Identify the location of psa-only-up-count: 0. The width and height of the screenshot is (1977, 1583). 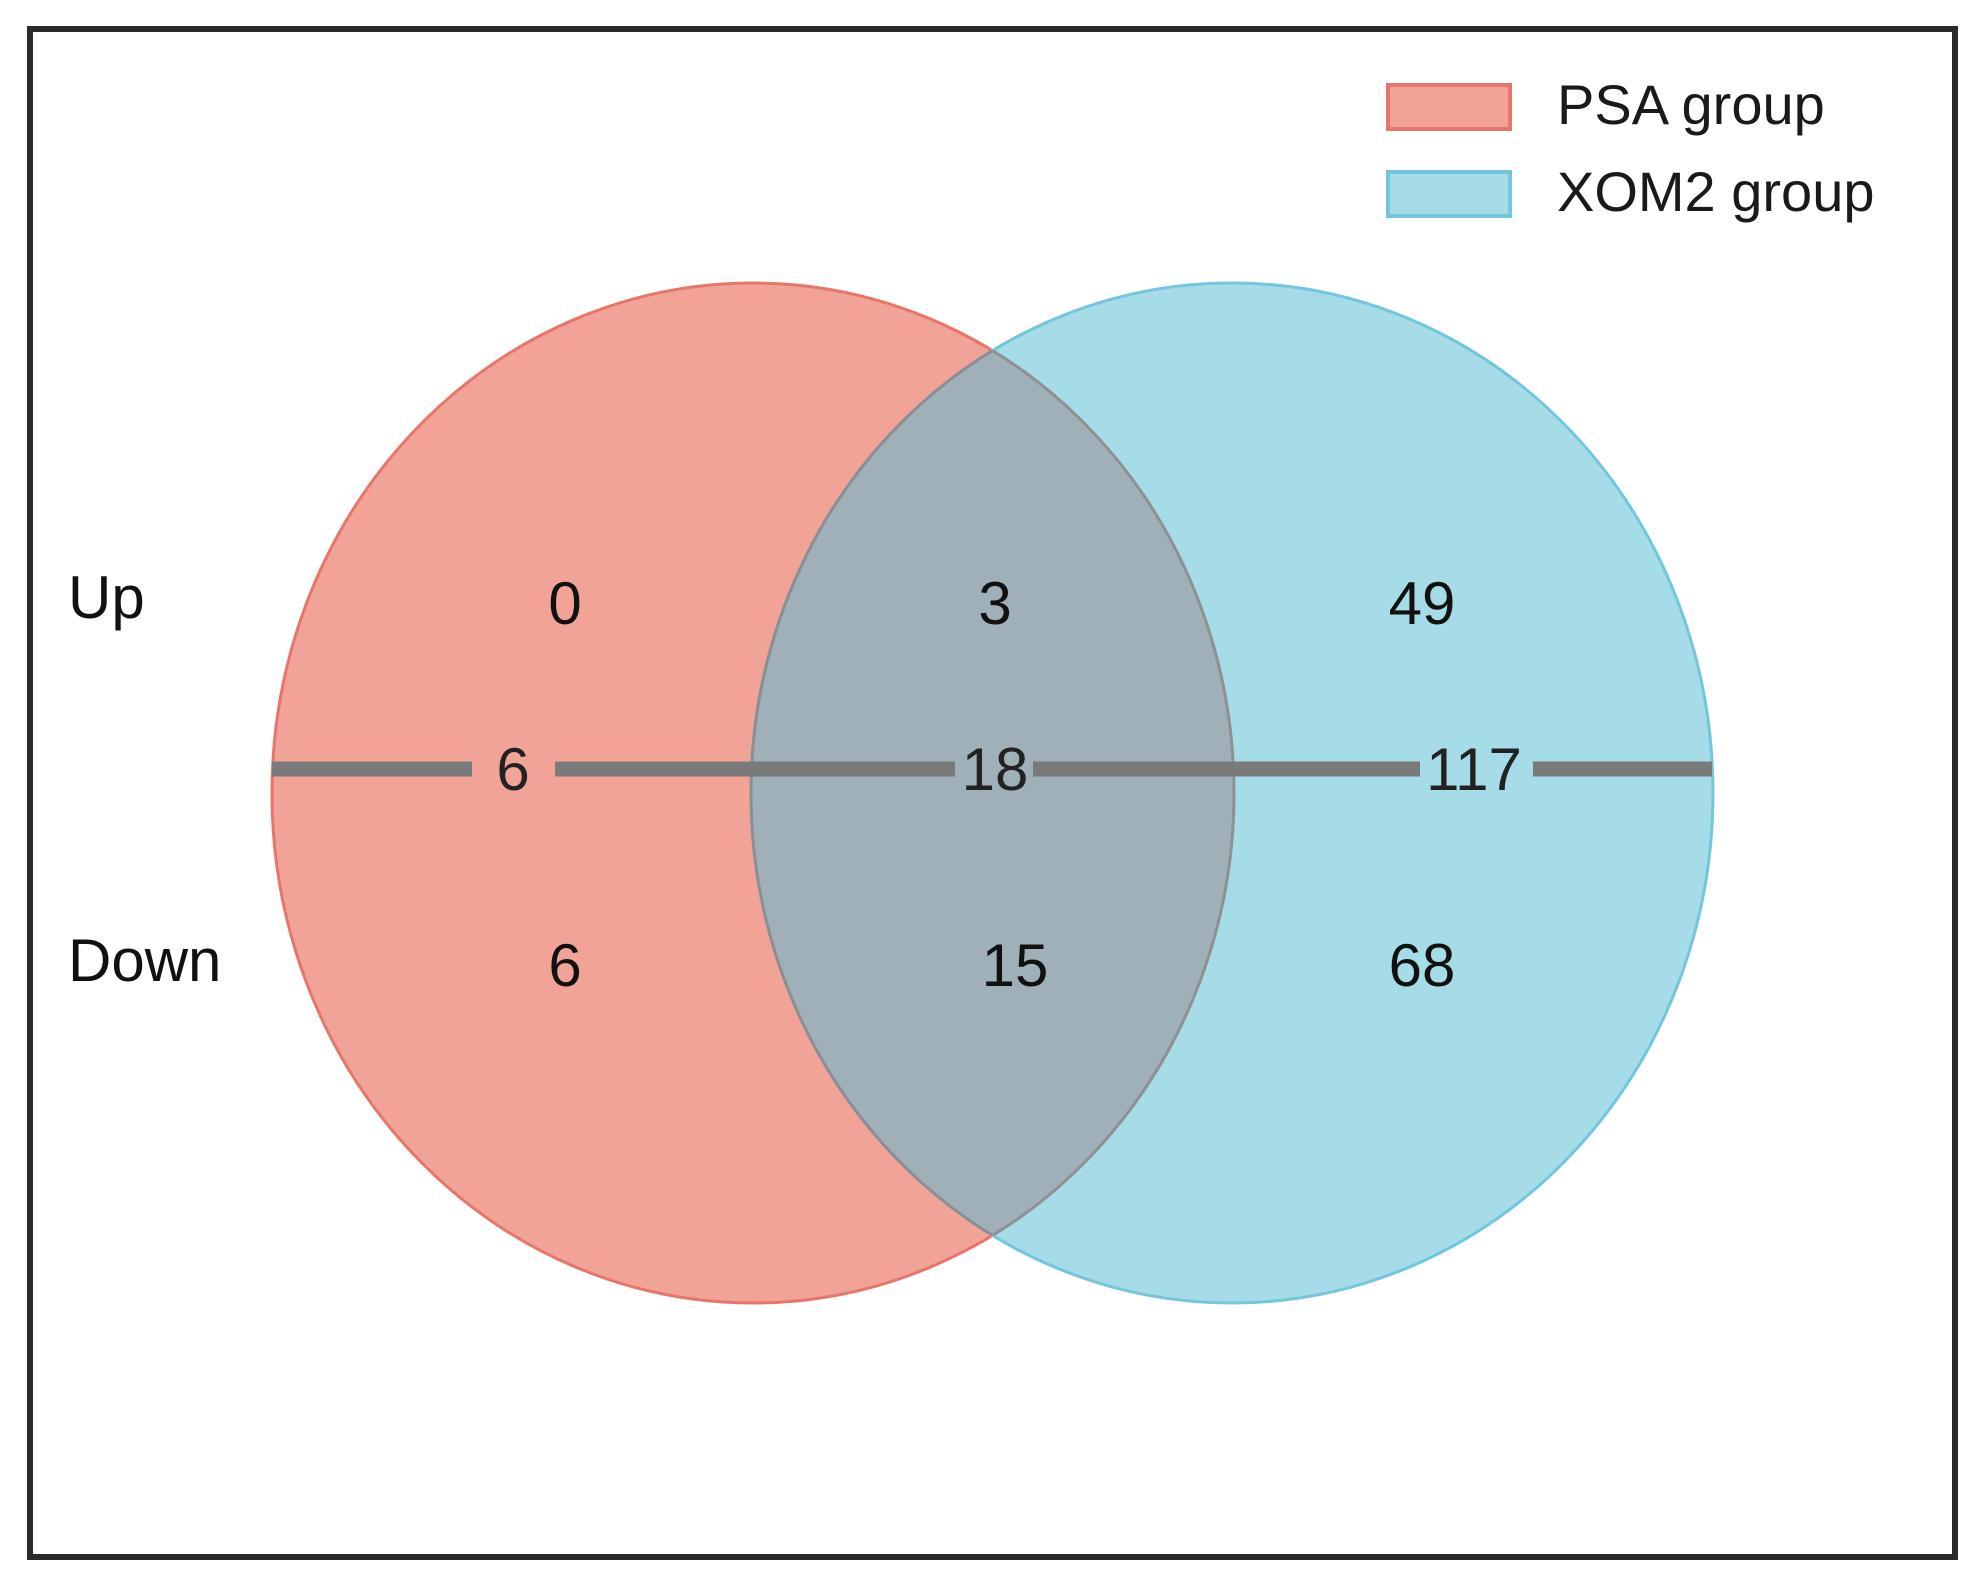
(564, 603).